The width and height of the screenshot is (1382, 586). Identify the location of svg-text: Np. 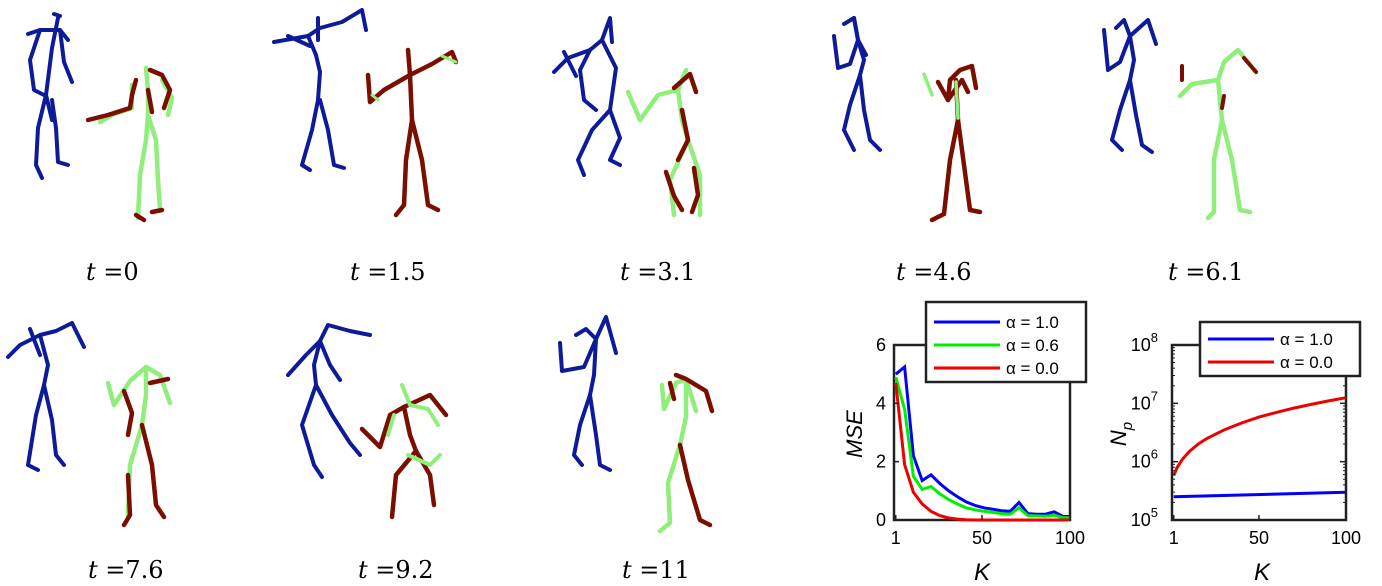
(1121, 434).